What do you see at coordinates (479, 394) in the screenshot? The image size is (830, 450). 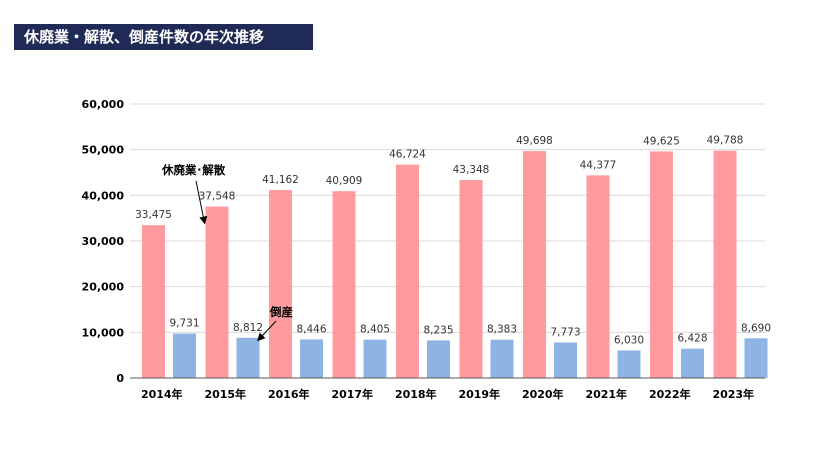 I see `x-tick-label: 2019年` at bounding box center [479, 394].